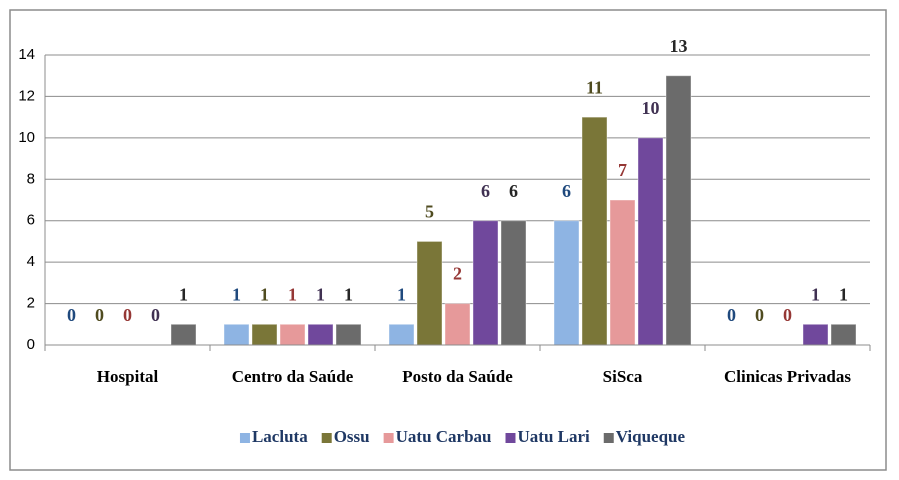 Image resolution: width=899 pixels, height=480 pixels. Describe the element at coordinates (457, 376) in the screenshot. I see `x-tick-label: Posto da Saúde` at that location.